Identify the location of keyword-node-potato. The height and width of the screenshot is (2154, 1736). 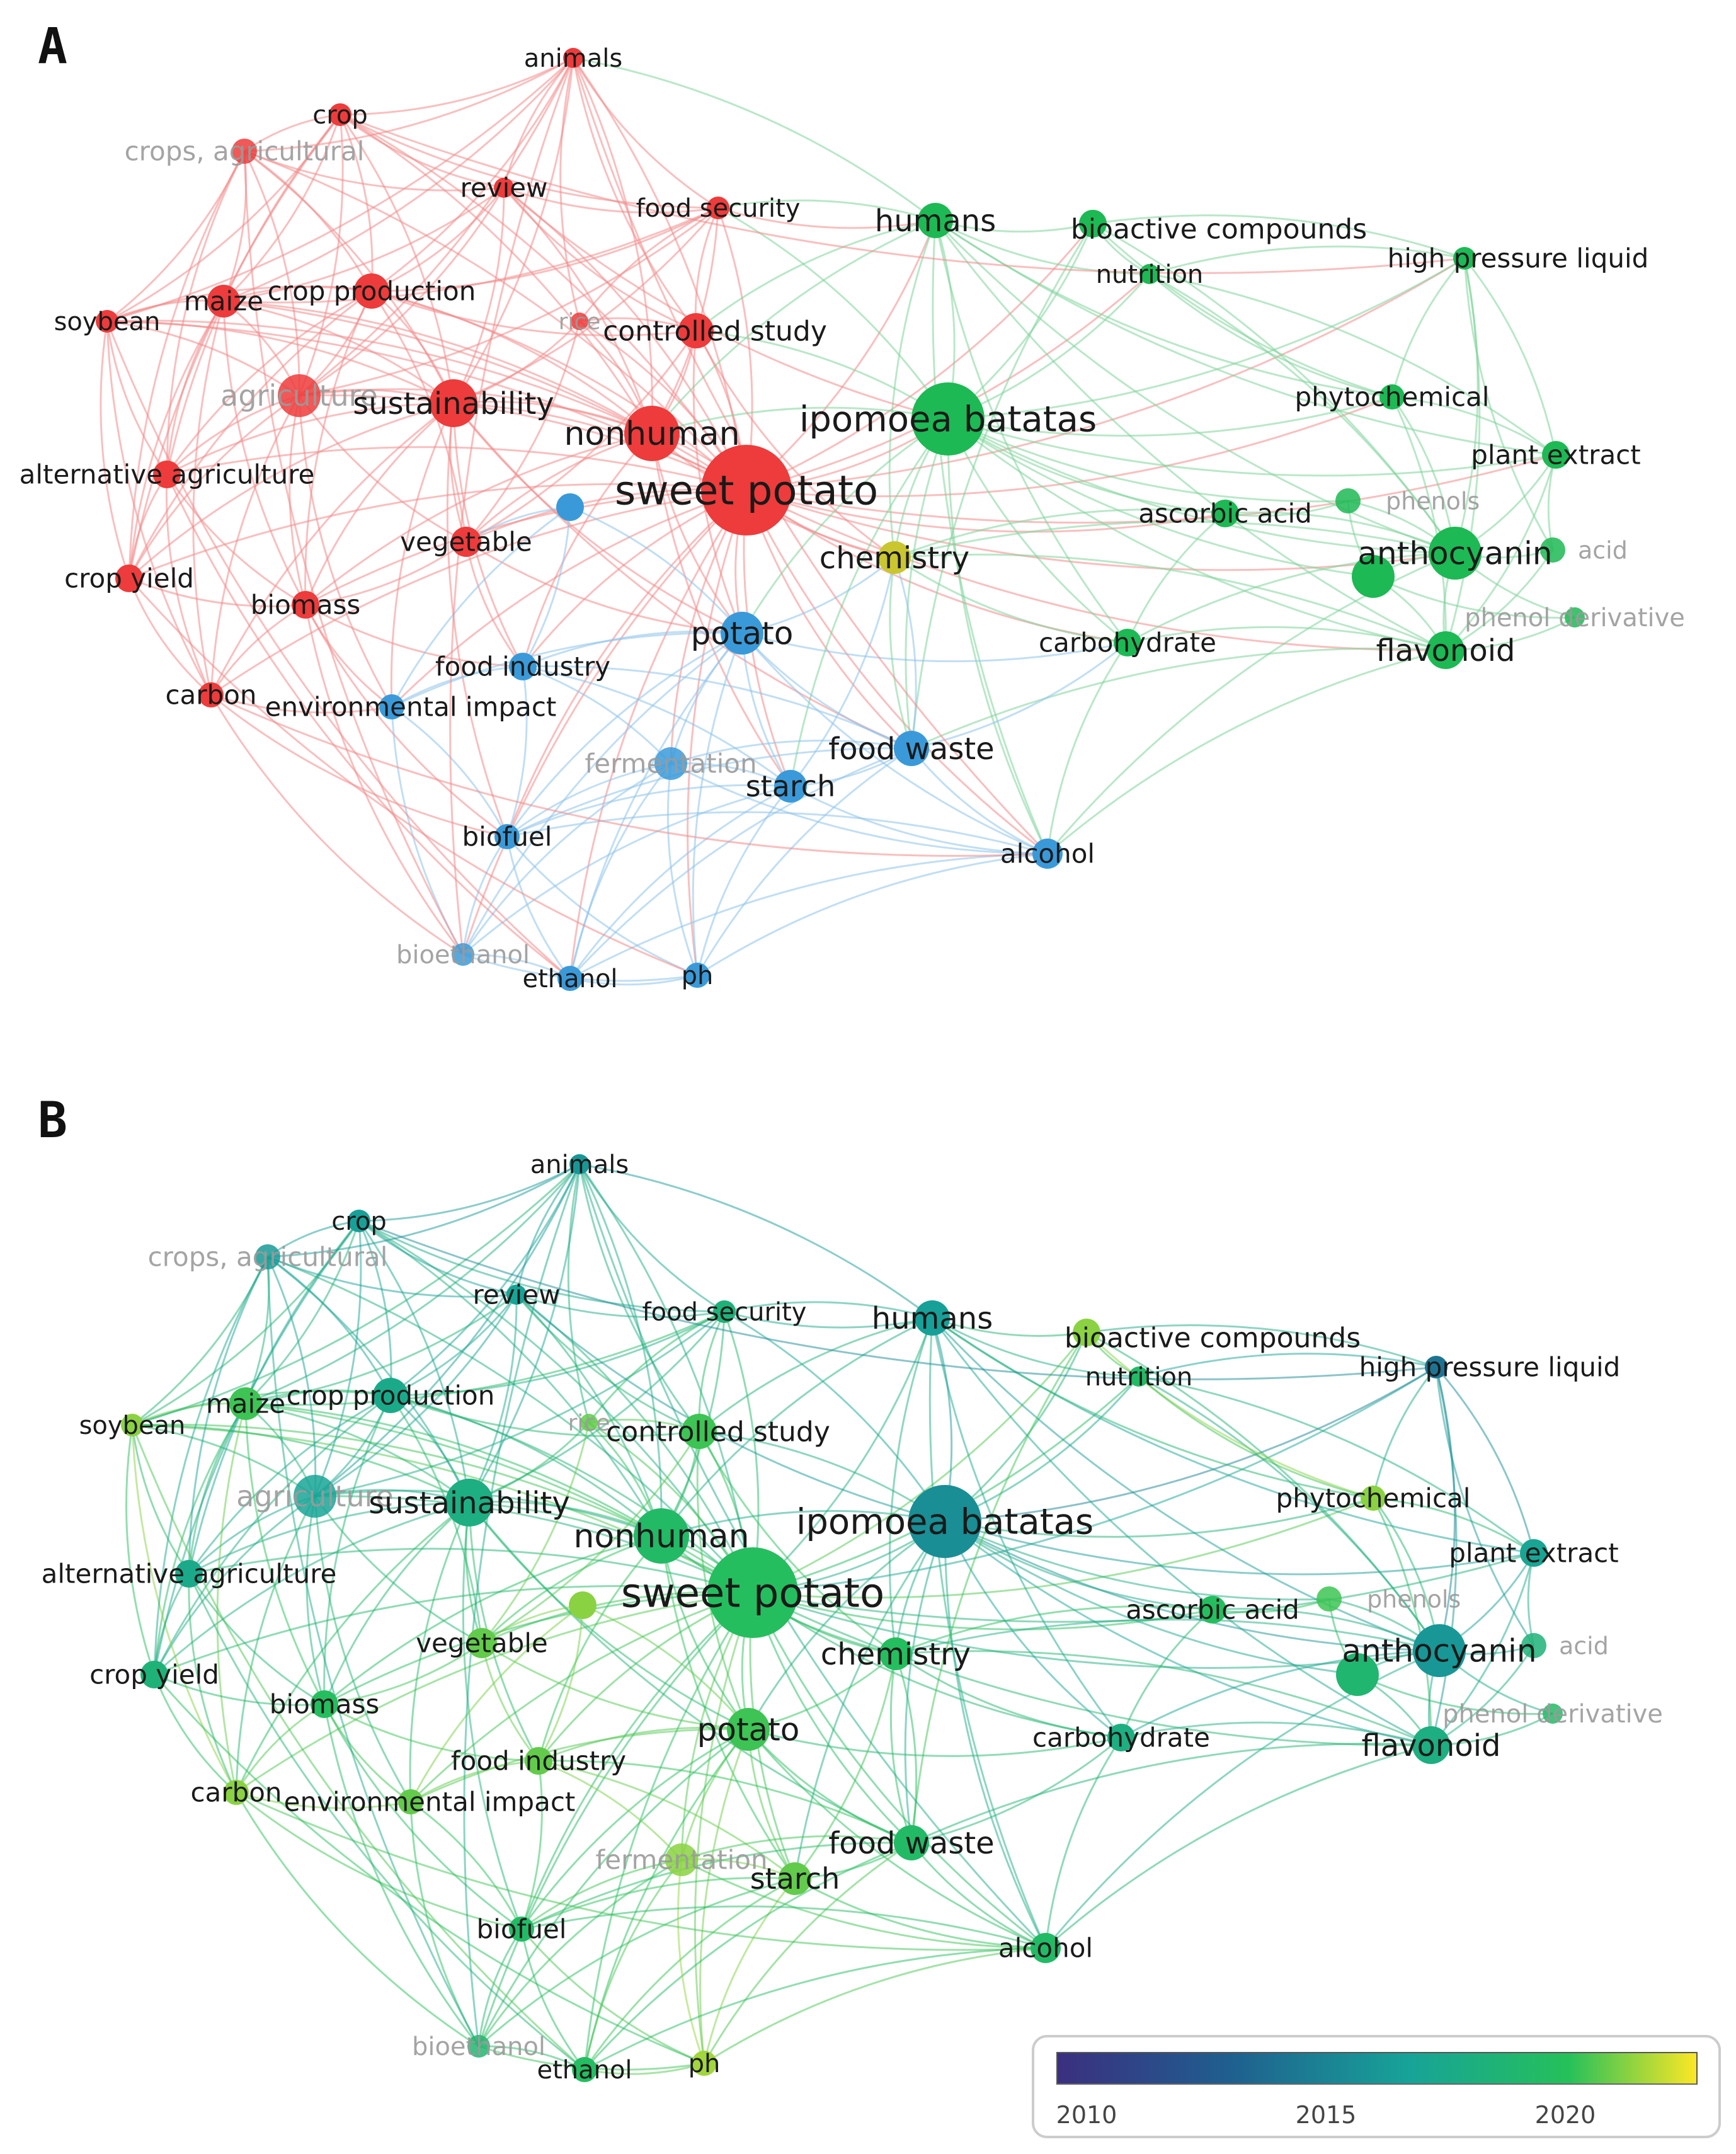
(742, 633).